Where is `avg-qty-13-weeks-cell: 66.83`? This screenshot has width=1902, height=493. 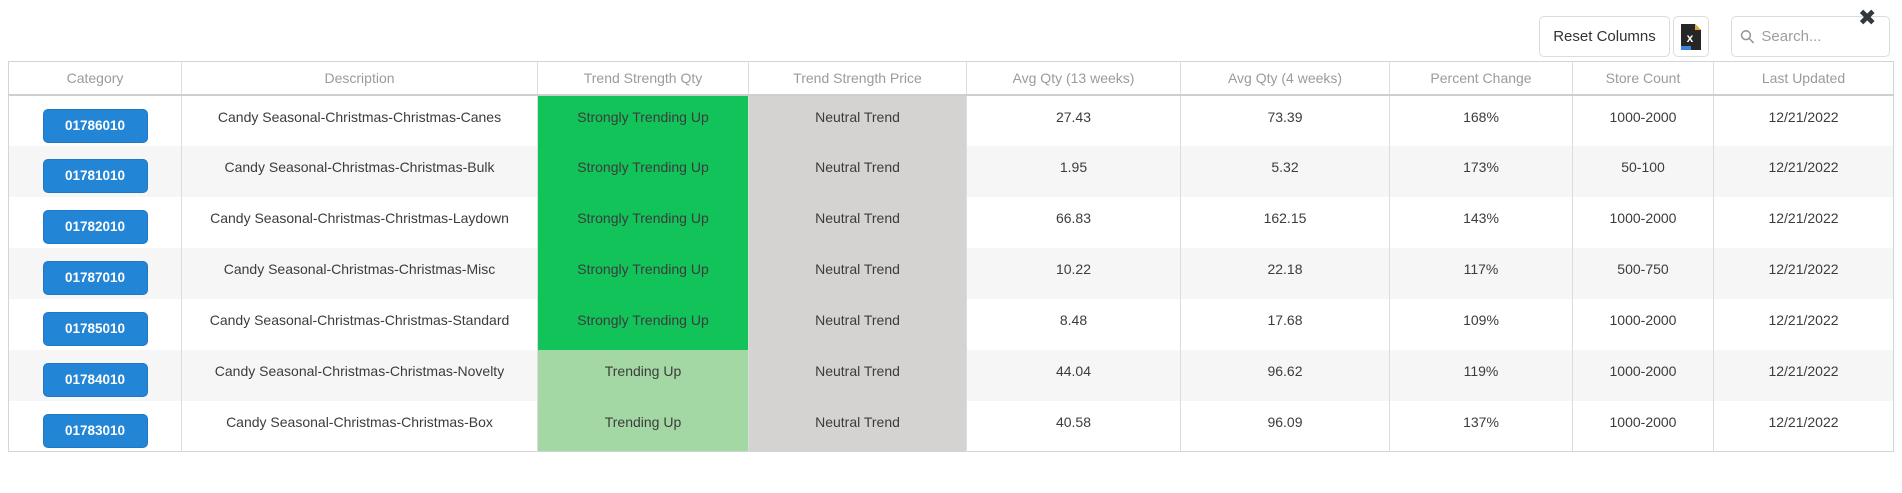 avg-qty-13-weeks-cell: 66.83 is located at coordinates (1073, 222).